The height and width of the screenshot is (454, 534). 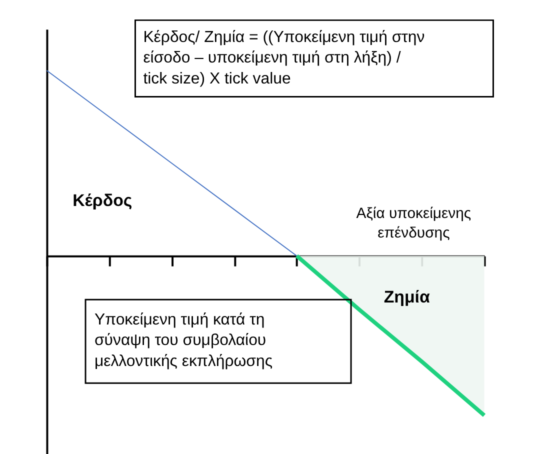 I want to click on x-axis-title: Αξία υποκείμενης επένδυσης, so click(x=414, y=224).